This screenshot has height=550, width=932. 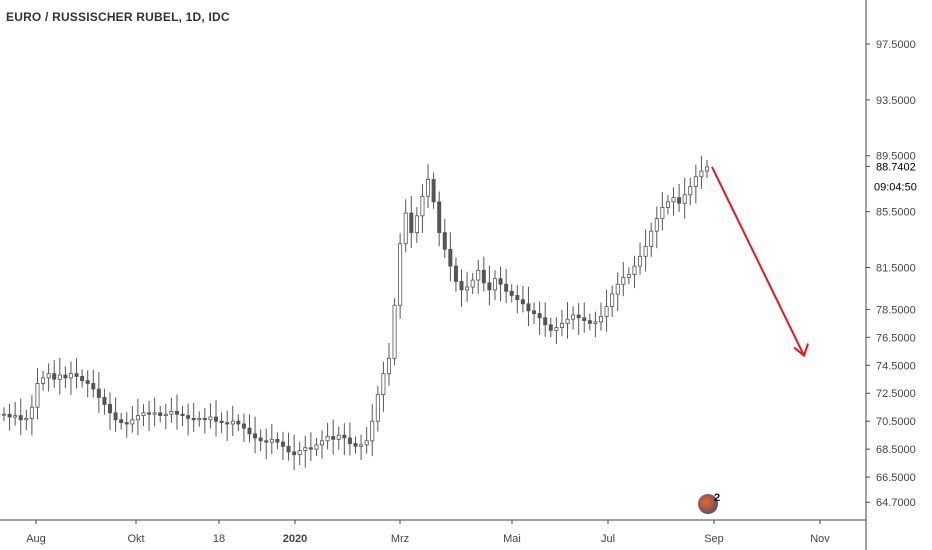 What do you see at coordinates (896, 101) in the screenshot?
I see `y-tick-label: 93.5000` at bounding box center [896, 101].